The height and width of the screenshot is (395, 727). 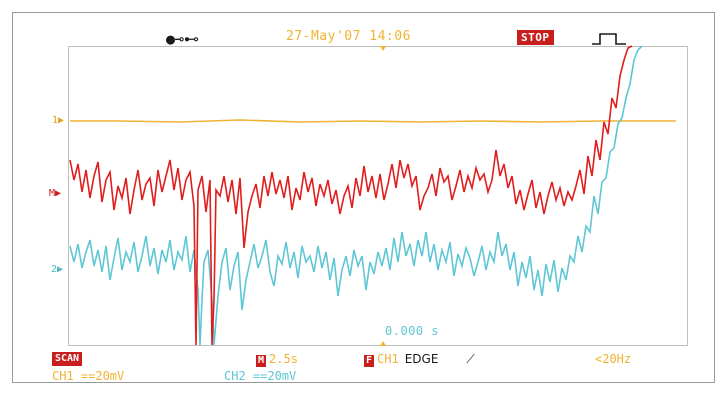 I want to click on datetime-display: 27-May'07 14:06, so click(x=348, y=36).